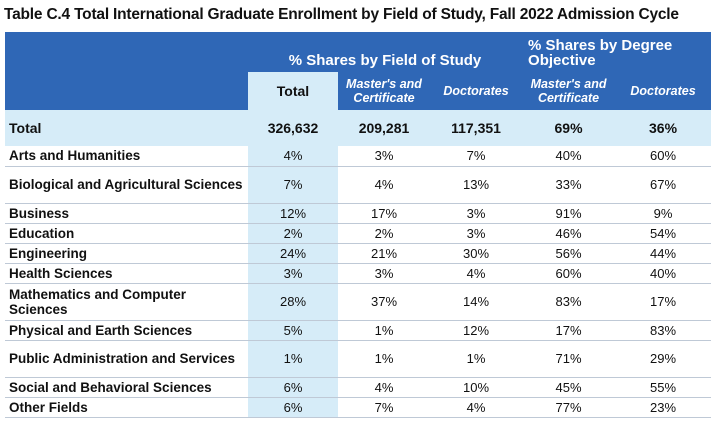 The height and width of the screenshot is (424, 716). What do you see at coordinates (663, 233) in the screenshot?
I see `cell-degree-doctorates: 54%` at bounding box center [663, 233].